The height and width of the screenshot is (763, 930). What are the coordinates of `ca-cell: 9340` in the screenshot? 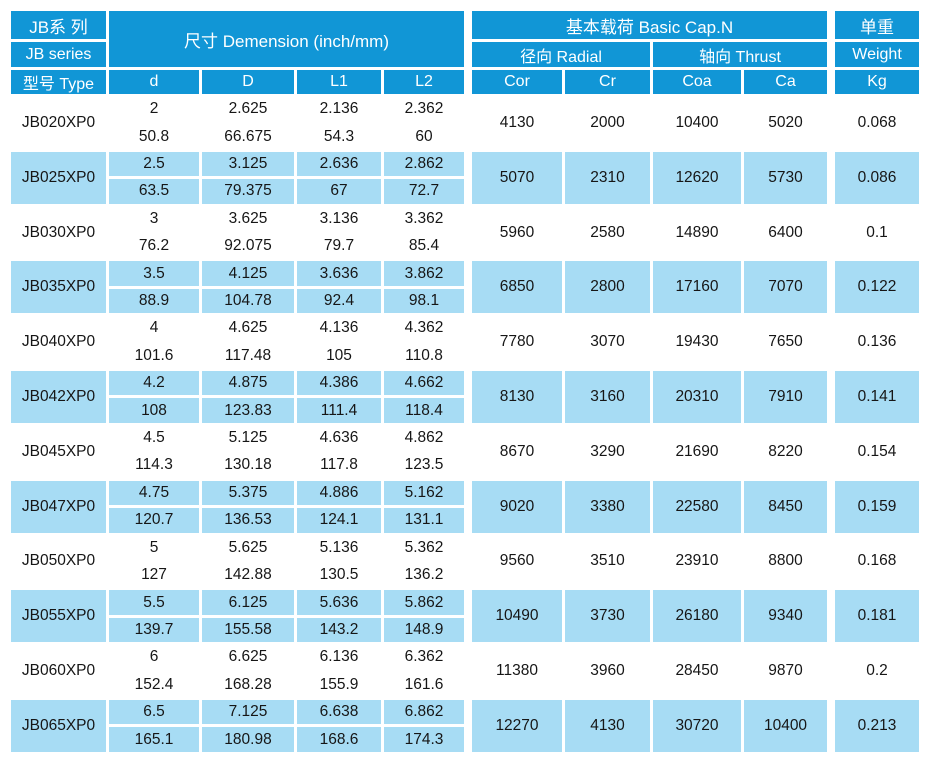 It's located at (786, 616).